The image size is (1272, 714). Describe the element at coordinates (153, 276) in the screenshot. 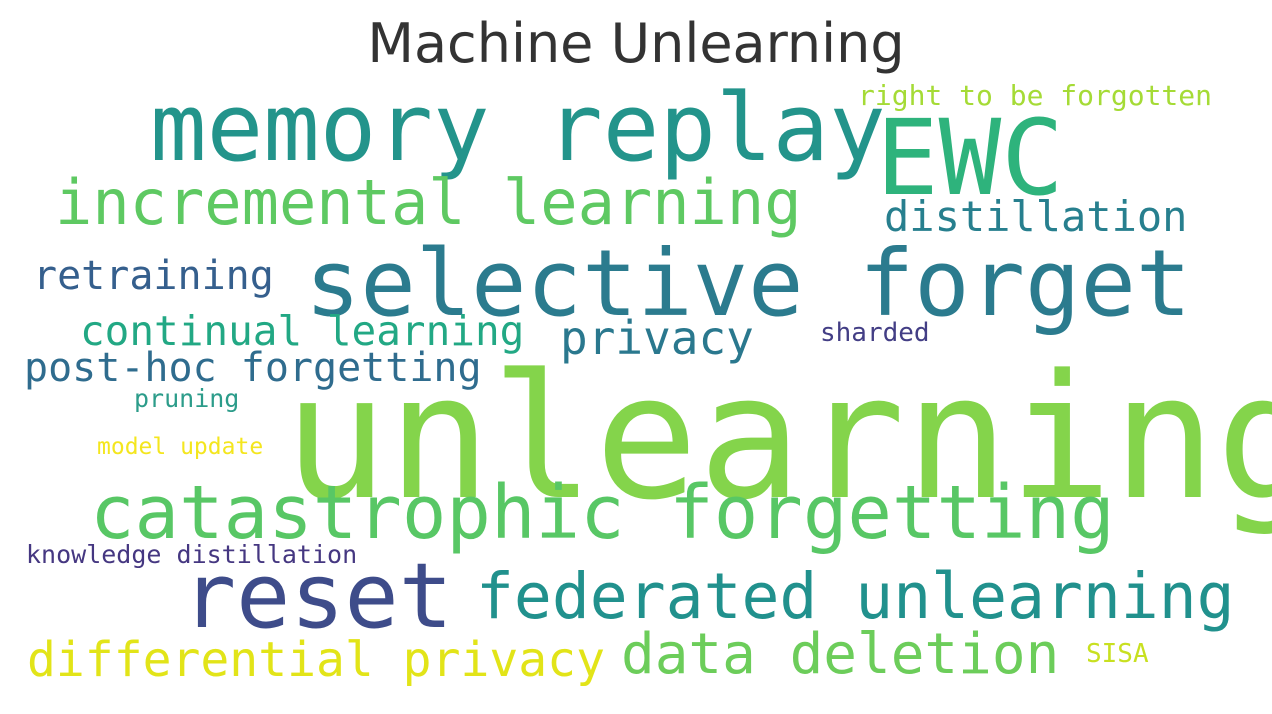

I see `word-retraining: retraining` at that location.